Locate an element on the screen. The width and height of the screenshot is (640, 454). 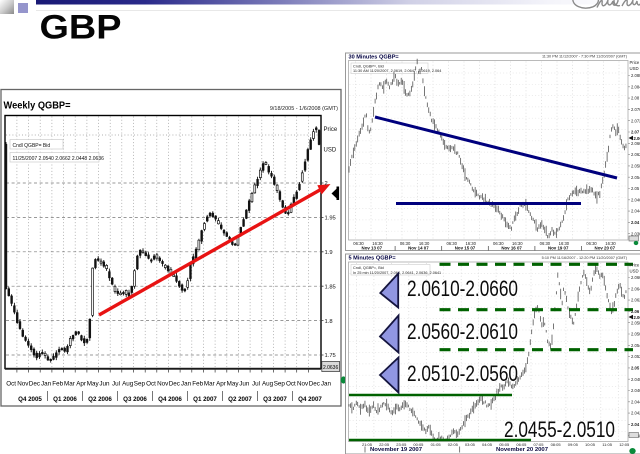
svg-text: 2.042 is located at coordinates (635, 413).